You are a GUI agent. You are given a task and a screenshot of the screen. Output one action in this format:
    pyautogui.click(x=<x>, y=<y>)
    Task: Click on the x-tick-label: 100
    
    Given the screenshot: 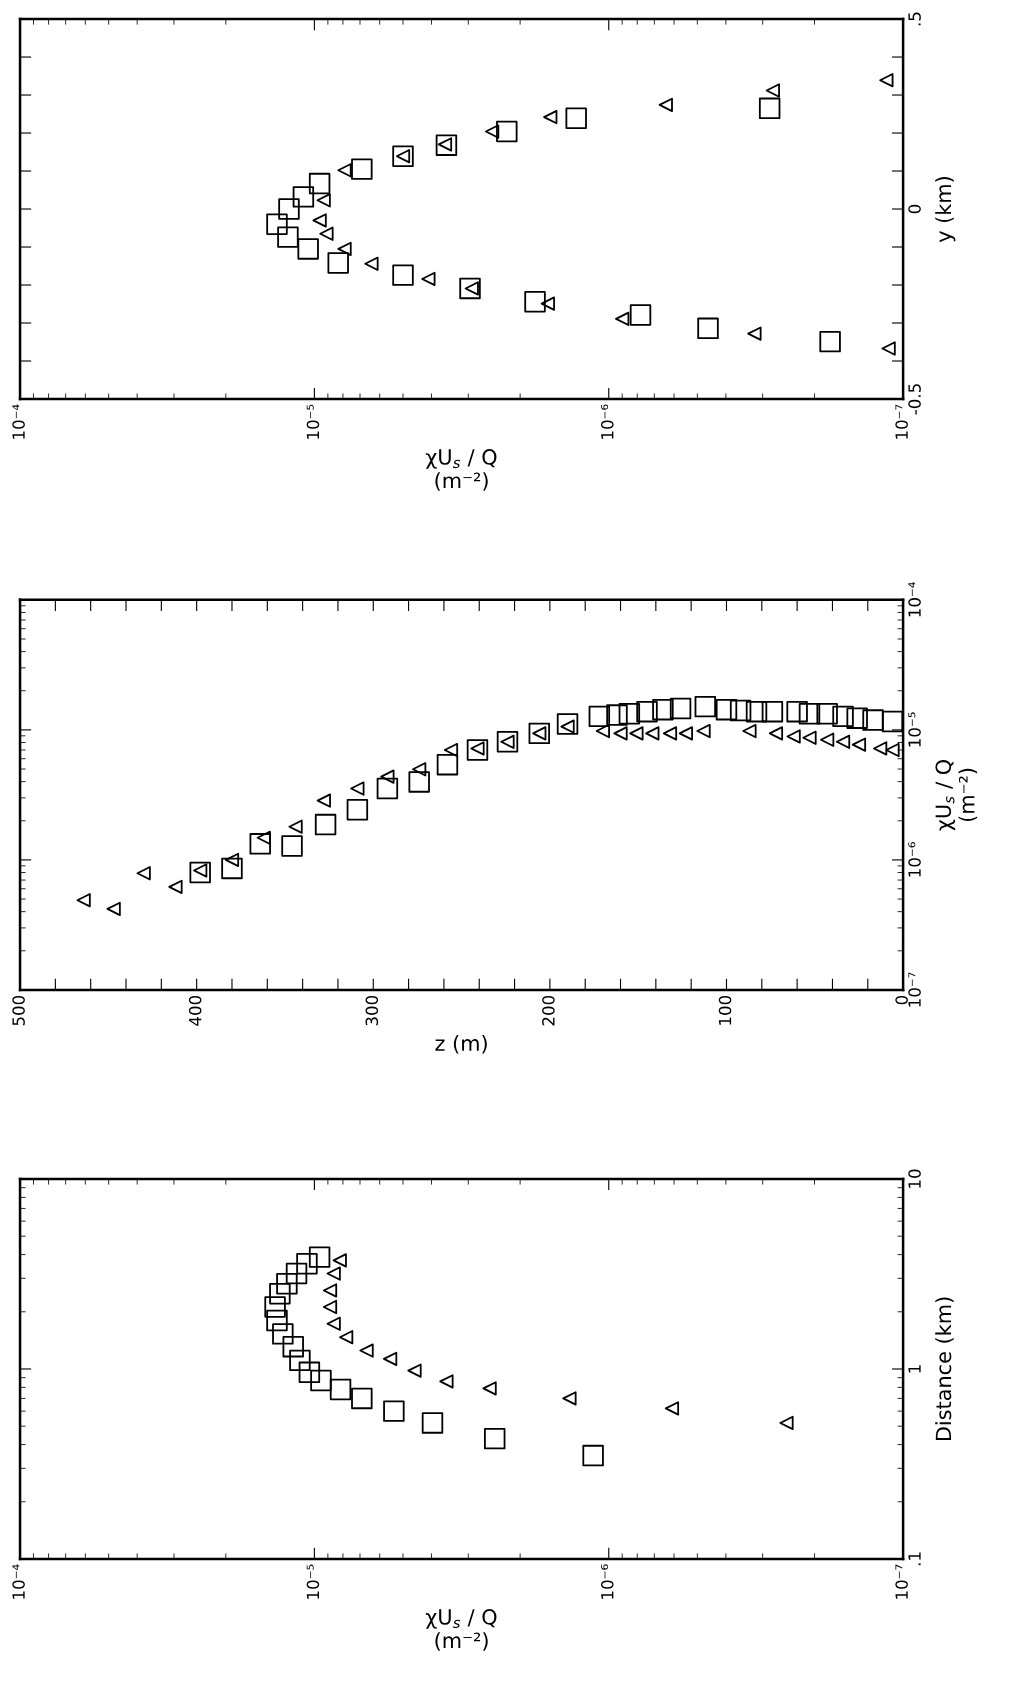 What is the action you would take?
    pyautogui.click(x=725, y=1010)
    